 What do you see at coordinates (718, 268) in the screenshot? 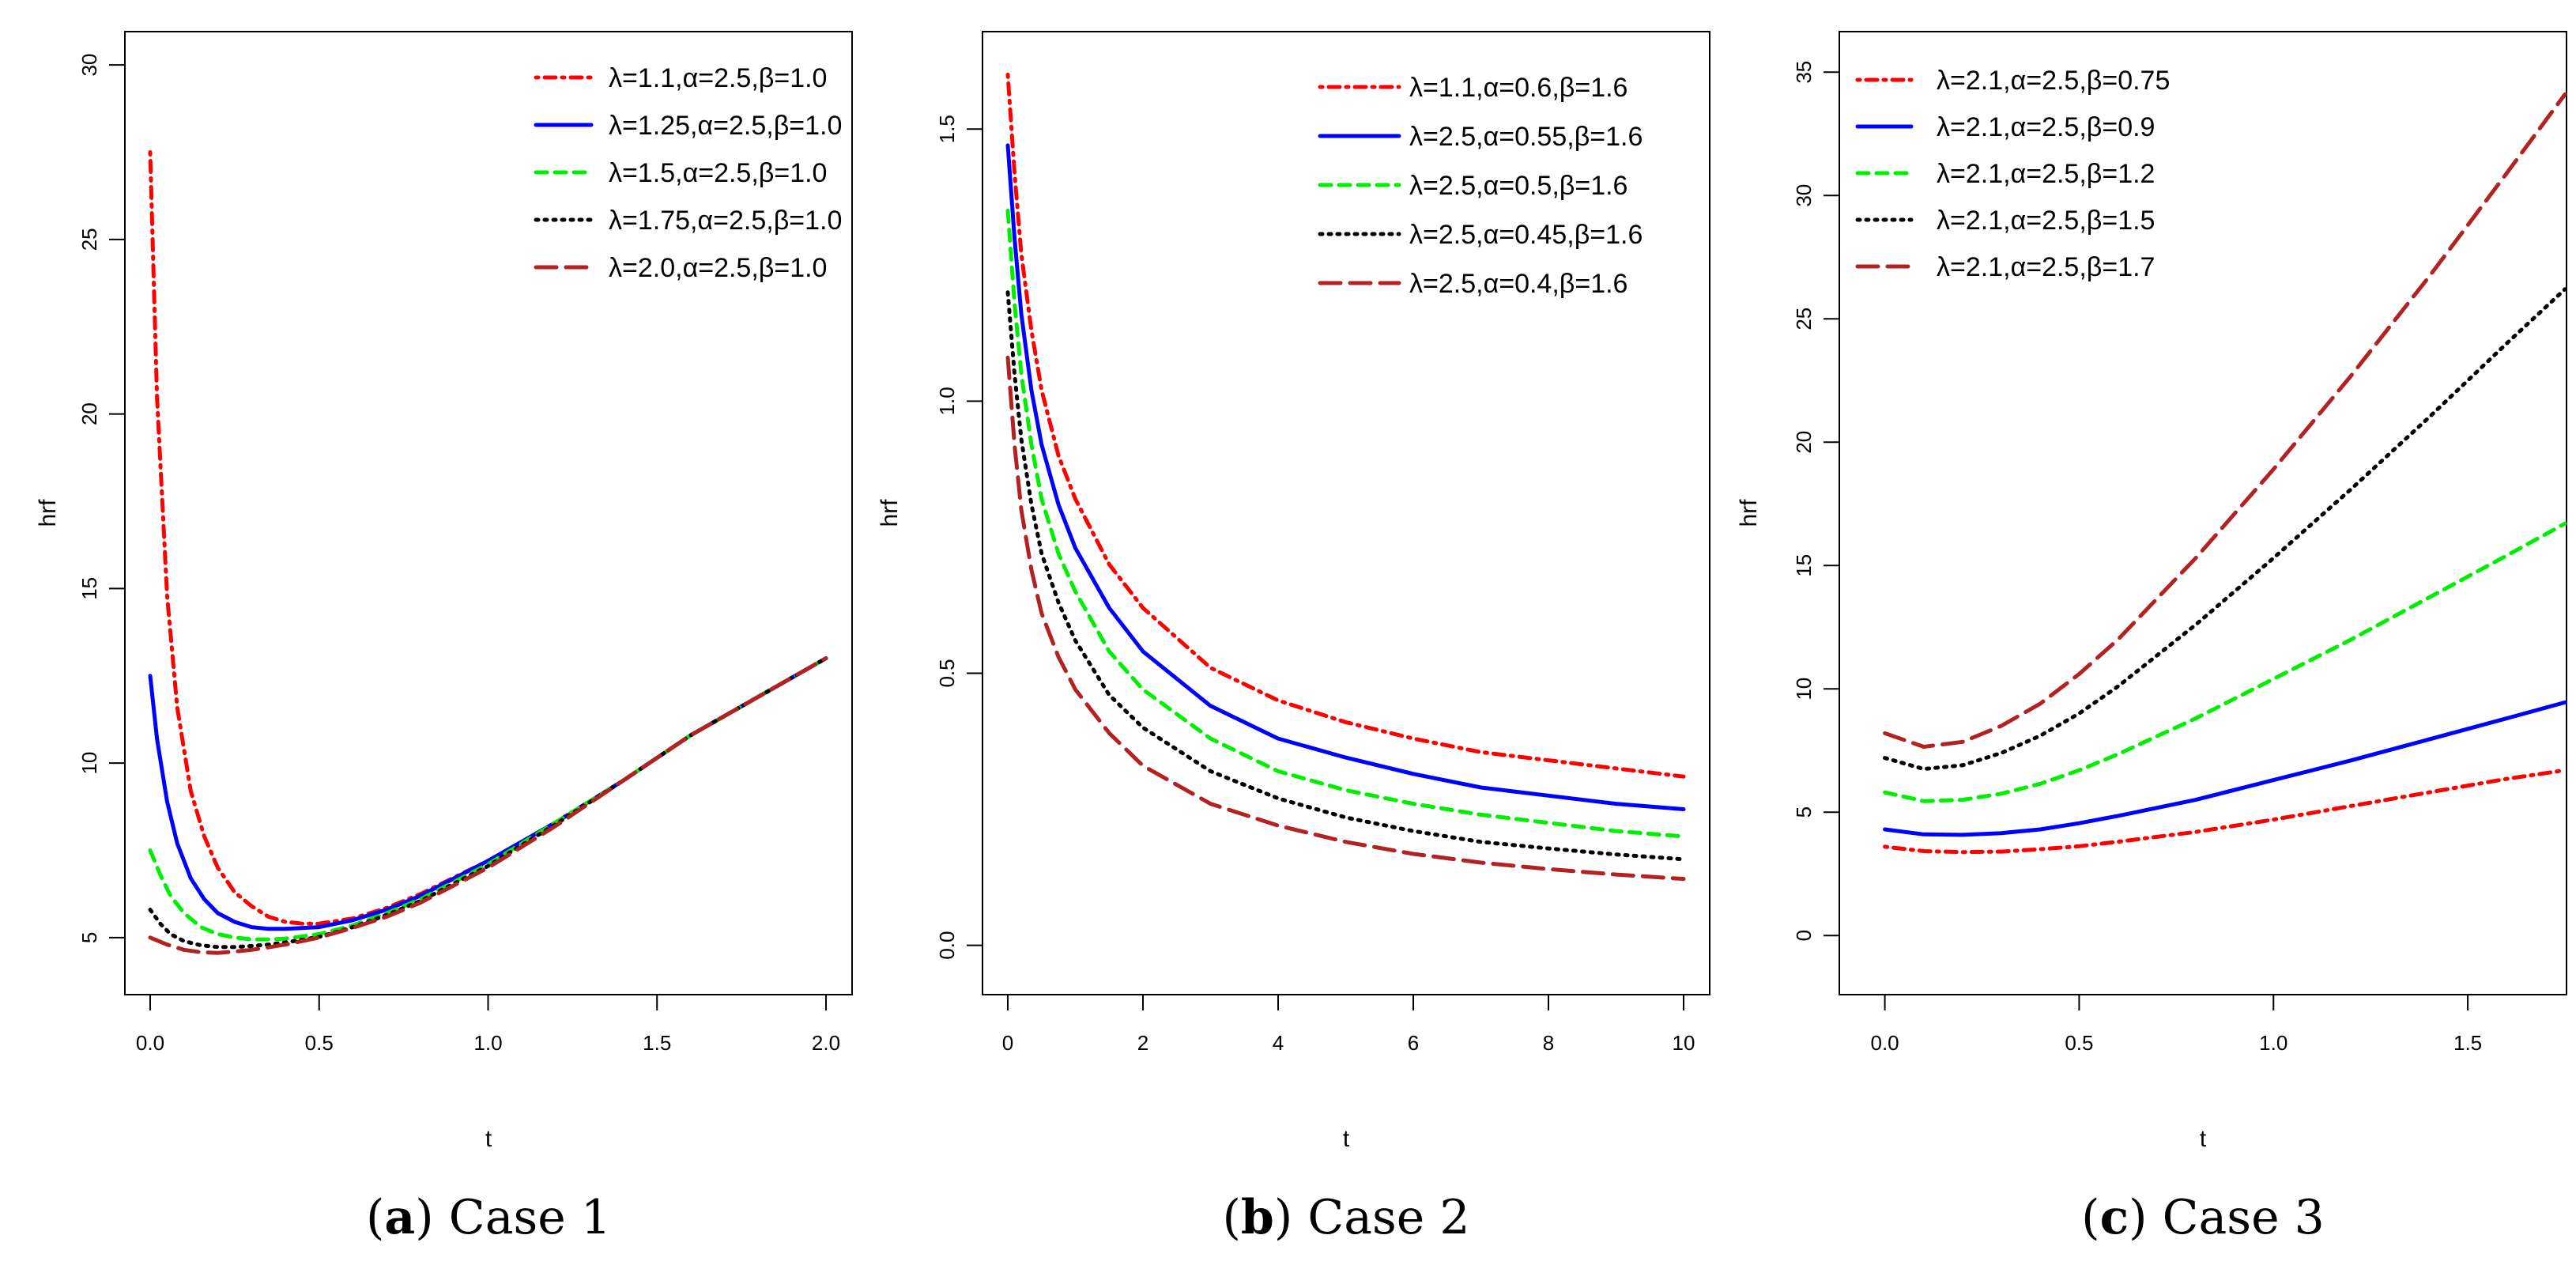
I see `legend-label: λ=2.0,α=2.5,β=1.0` at bounding box center [718, 268].